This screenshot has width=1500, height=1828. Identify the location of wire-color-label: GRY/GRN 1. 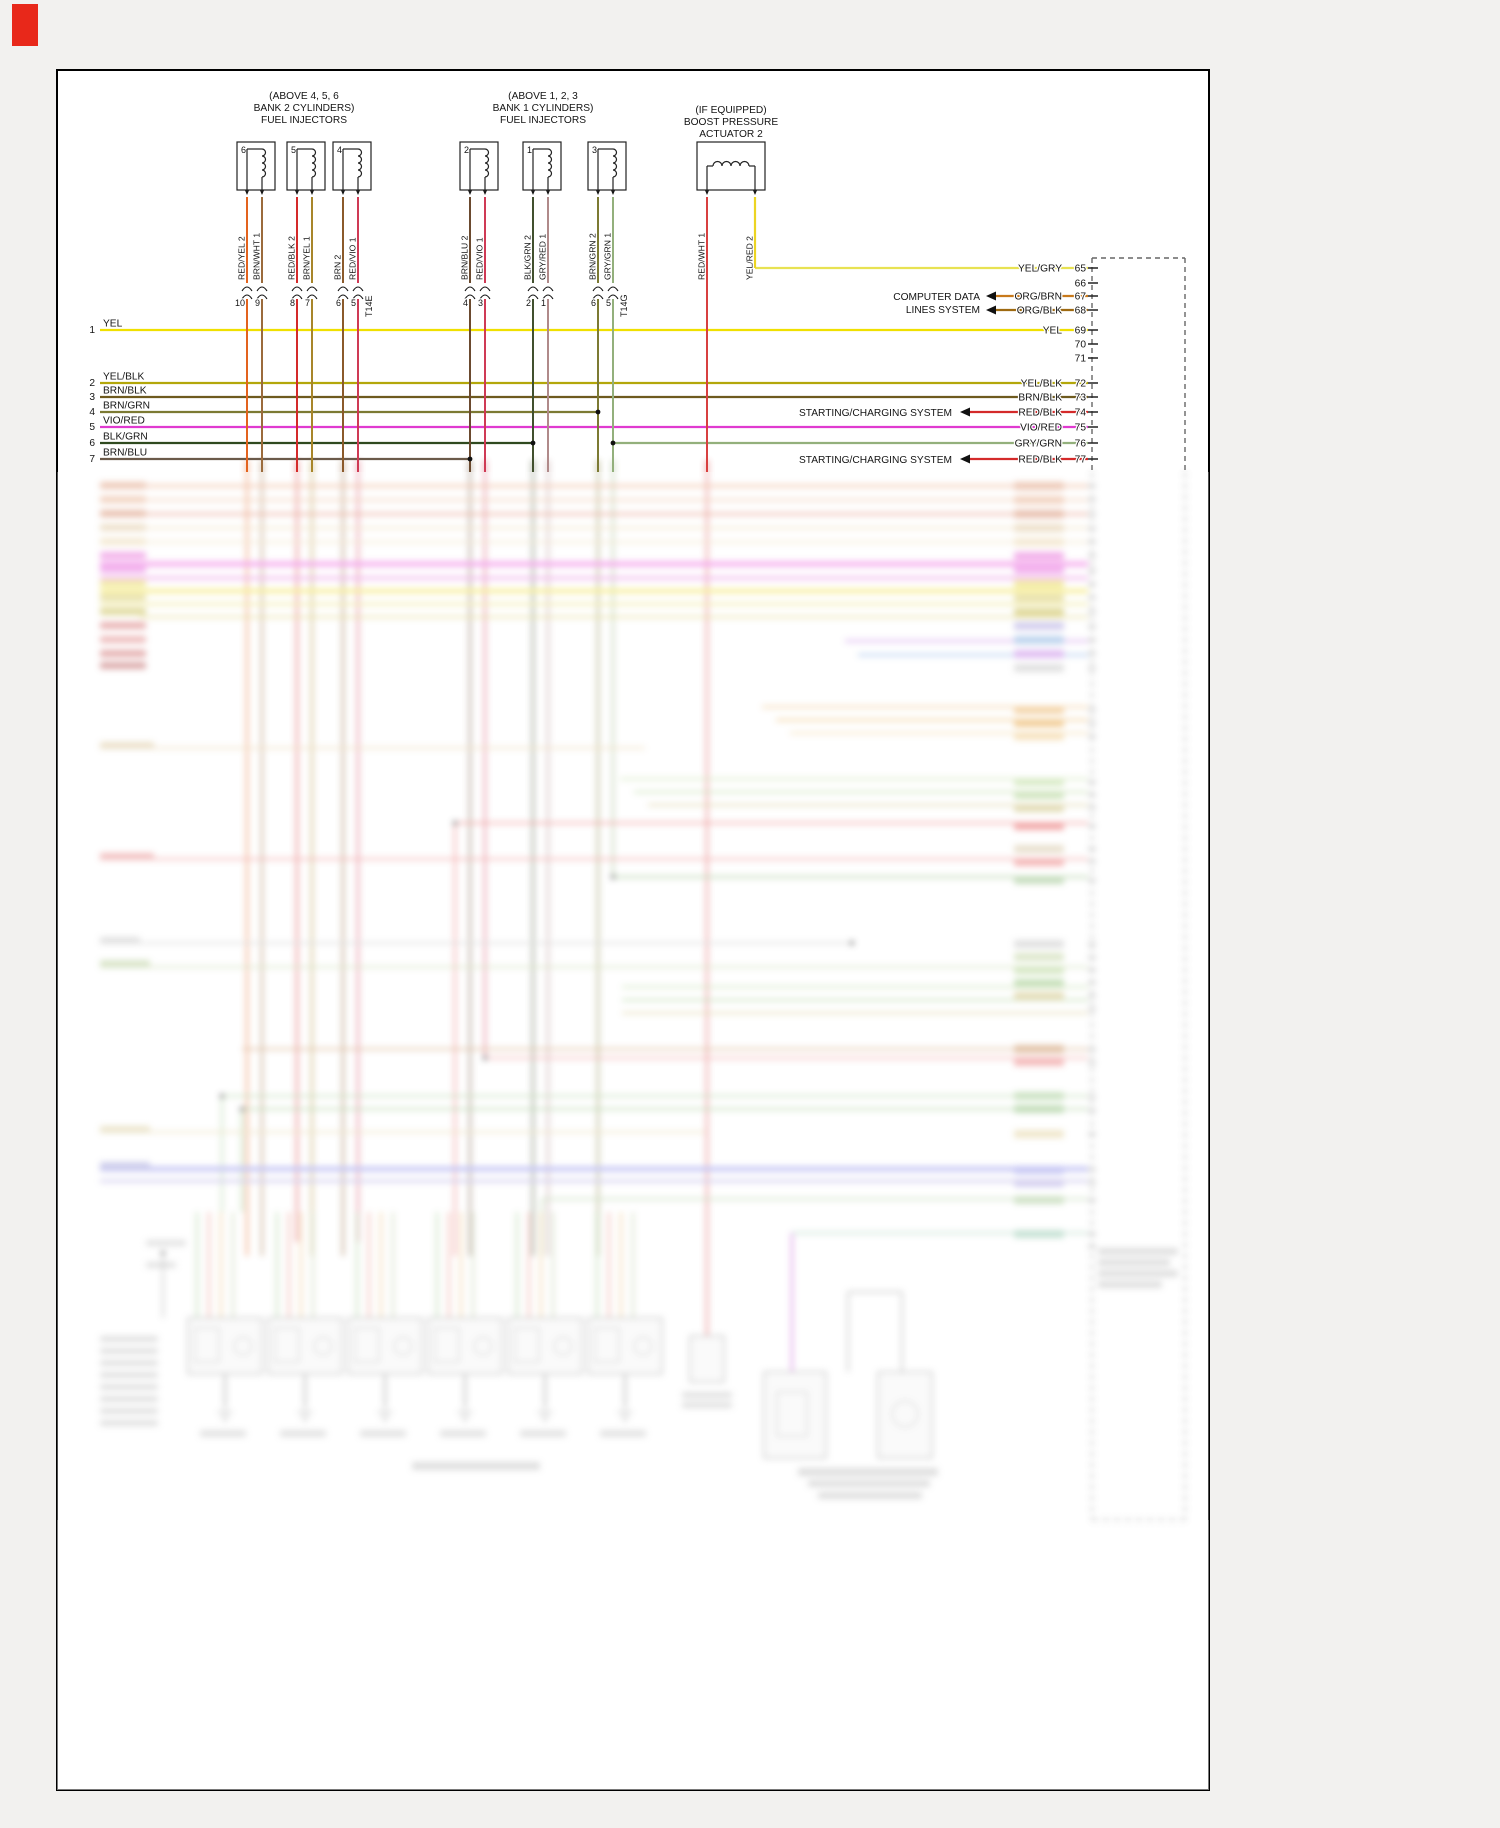
(608, 256).